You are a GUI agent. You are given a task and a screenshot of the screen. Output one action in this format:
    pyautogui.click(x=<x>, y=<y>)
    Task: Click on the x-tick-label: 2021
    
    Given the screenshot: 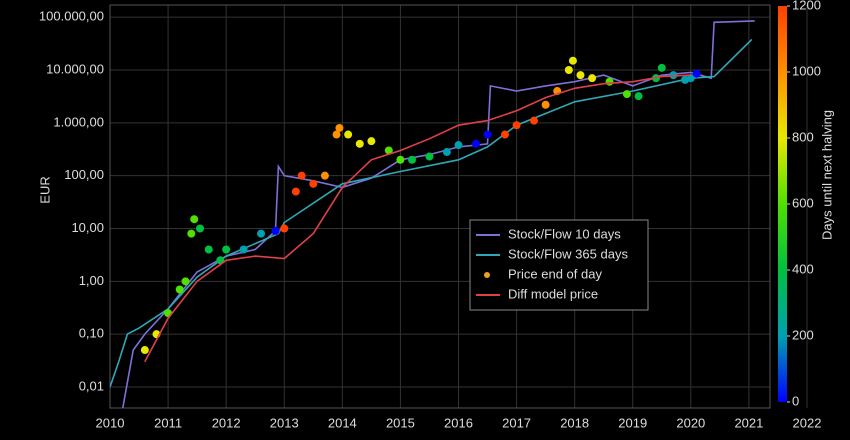 What is the action you would take?
    pyautogui.click(x=748, y=422)
    